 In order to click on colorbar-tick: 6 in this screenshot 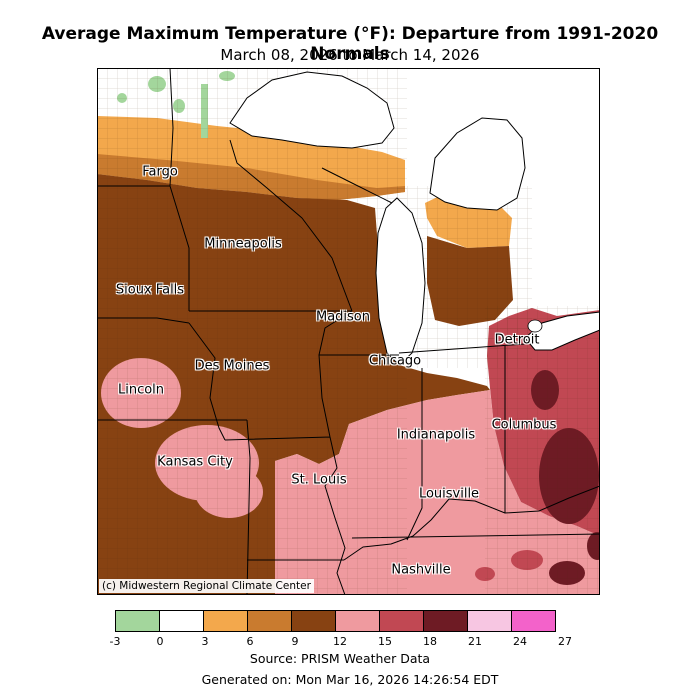, I will do `click(250, 641)`.